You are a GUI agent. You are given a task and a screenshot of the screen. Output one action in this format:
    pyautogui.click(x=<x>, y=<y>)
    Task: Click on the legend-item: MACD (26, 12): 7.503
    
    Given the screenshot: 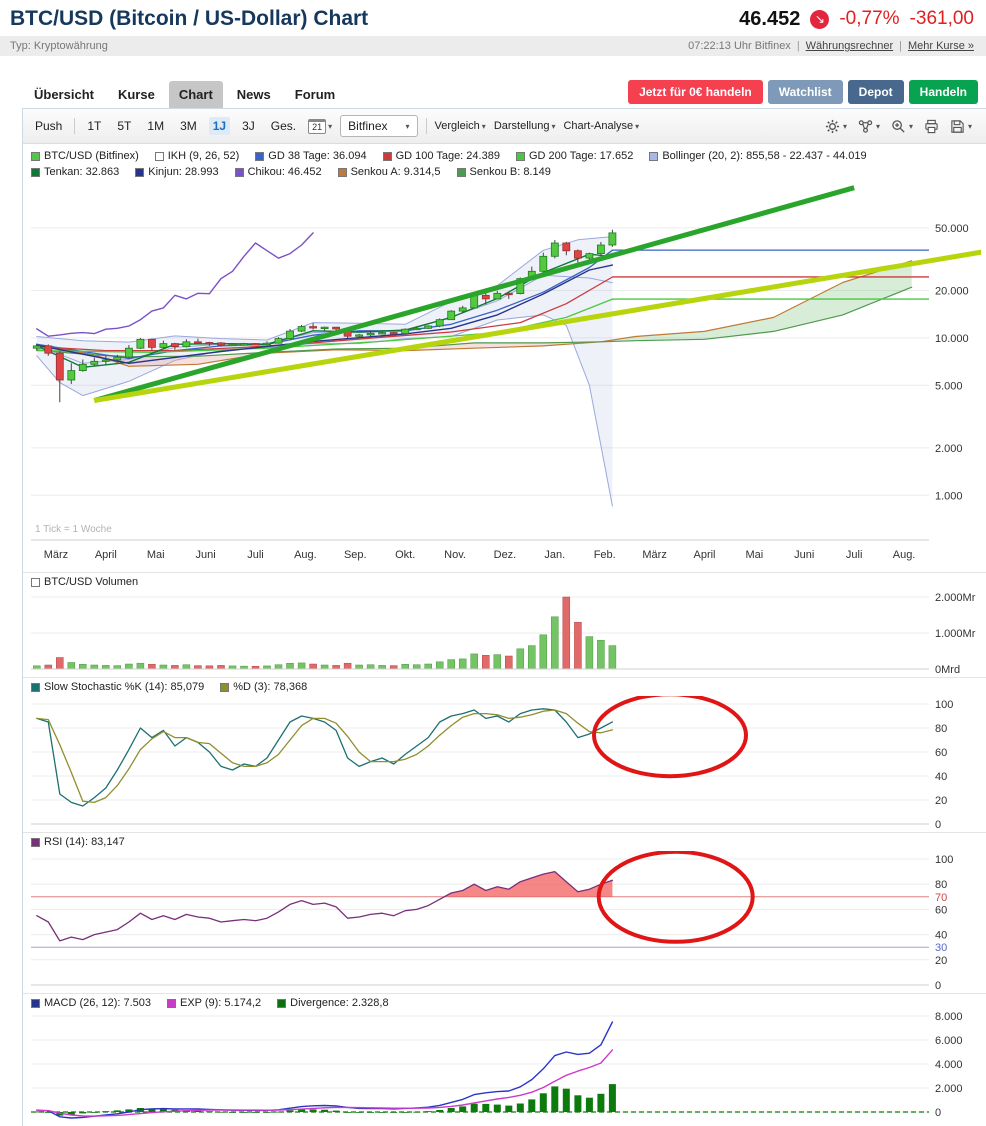 What is the action you would take?
    pyautogui.click(x=91, y=1003)
    